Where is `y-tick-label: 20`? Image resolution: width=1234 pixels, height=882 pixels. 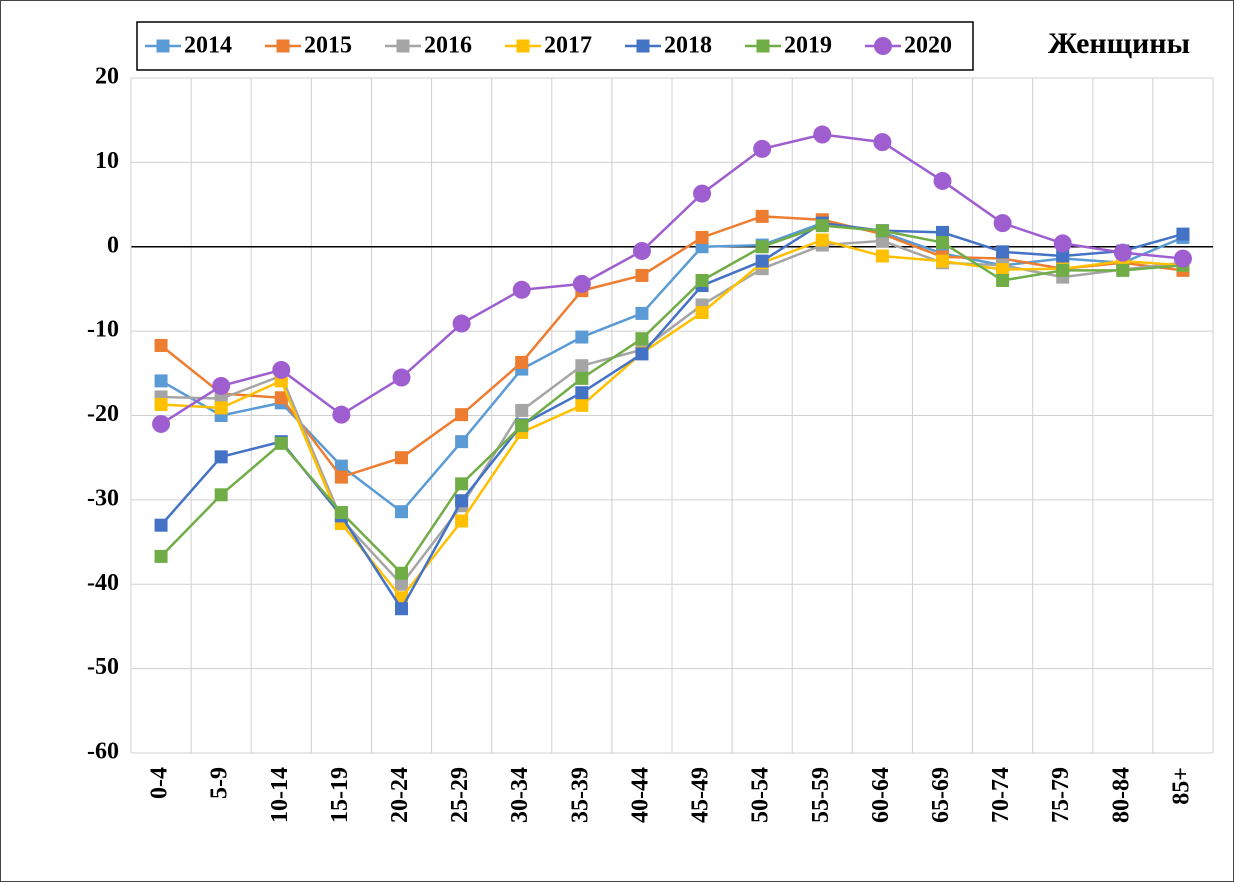 y-tick-label: 20 is located at coordinates (107, 77).